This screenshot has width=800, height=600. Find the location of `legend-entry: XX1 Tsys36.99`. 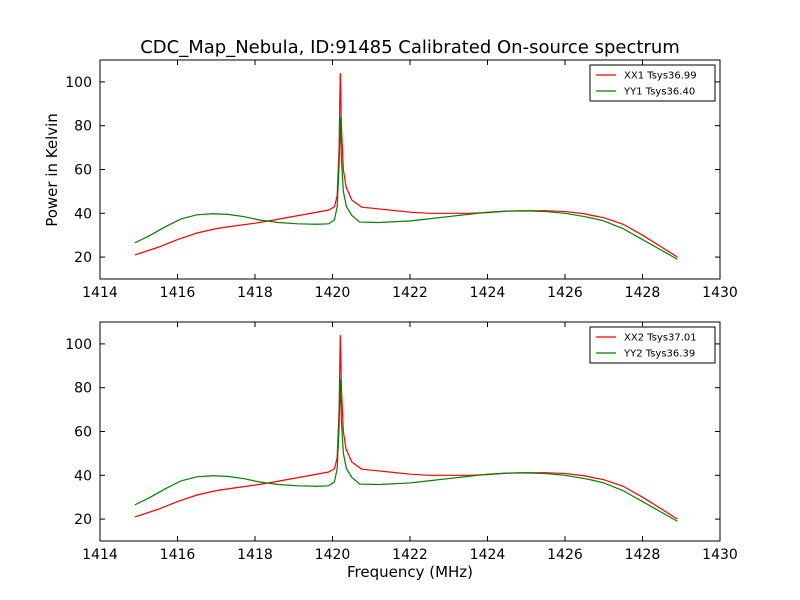

legend-entry: XX1 Tsys36.99 is located at coordinates (660, 76).